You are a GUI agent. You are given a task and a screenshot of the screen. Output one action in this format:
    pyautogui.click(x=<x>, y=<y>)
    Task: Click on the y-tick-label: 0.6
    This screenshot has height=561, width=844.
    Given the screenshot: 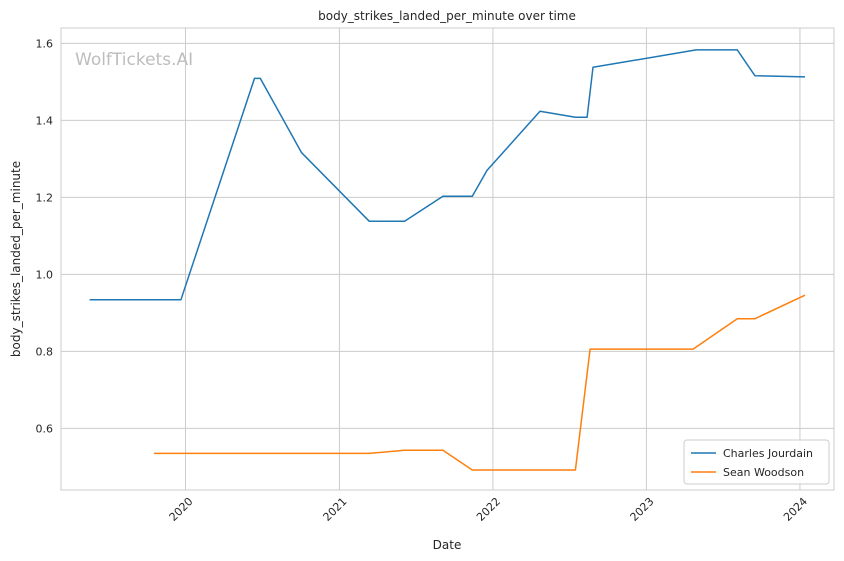 What is the action you would take?
    pyautogui.click(x=45, y=428)
    